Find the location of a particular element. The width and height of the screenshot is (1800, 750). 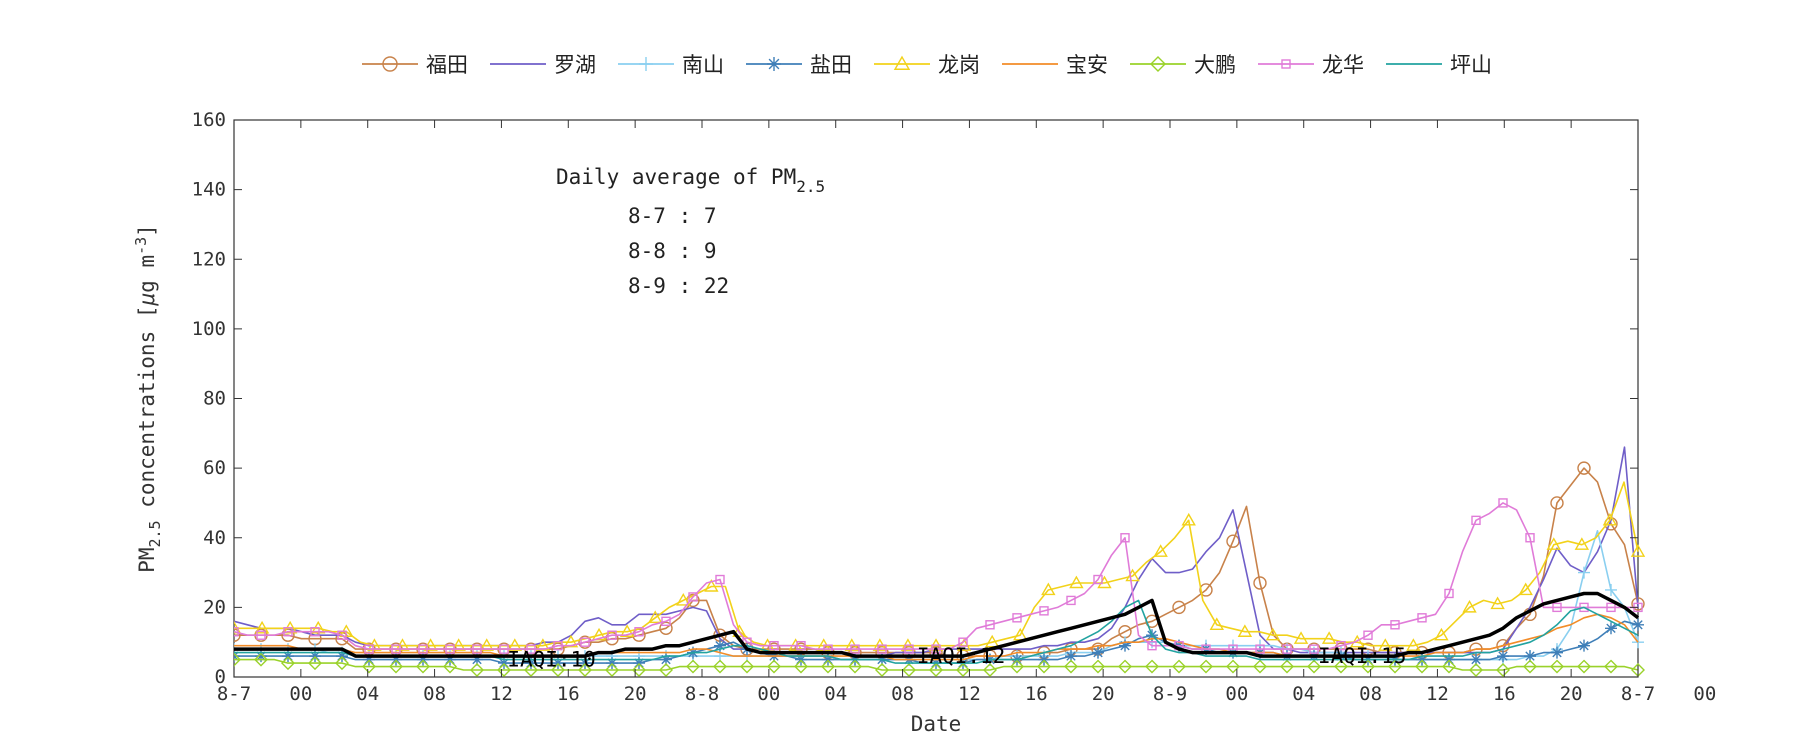

x-tick-label: 08 is located at coordinates (434, 694).